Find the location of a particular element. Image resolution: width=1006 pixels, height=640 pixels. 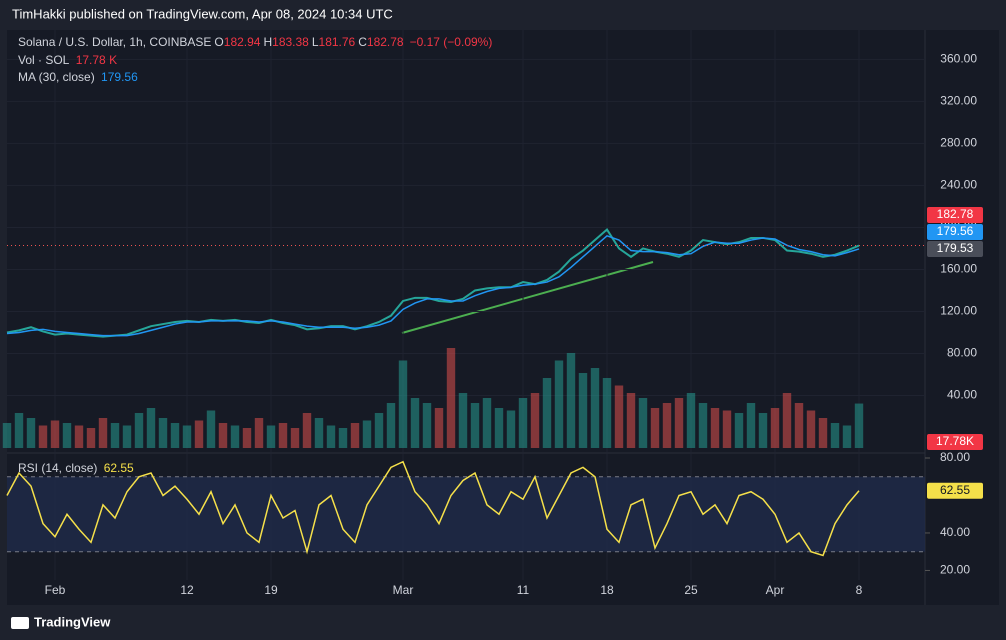

price-mark-label: 179.53 is located at coordinates (955, 248).